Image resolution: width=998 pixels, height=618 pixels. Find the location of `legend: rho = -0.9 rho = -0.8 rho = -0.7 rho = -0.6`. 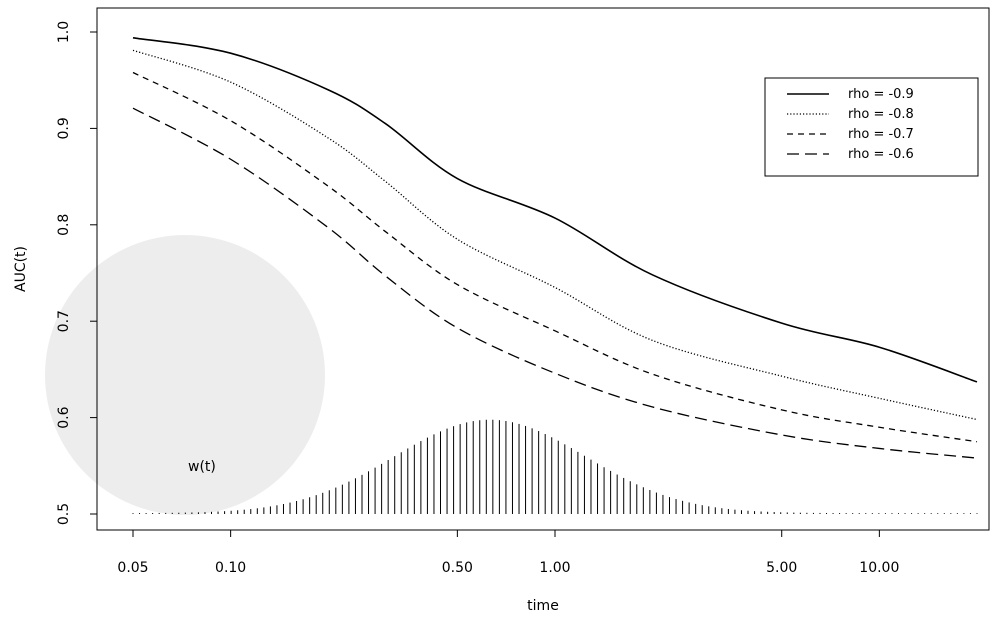

legend: rho = -0.9 rho = -0.8 rho = -0.7 rho = -0.6 is located at coordinates (871, 127).